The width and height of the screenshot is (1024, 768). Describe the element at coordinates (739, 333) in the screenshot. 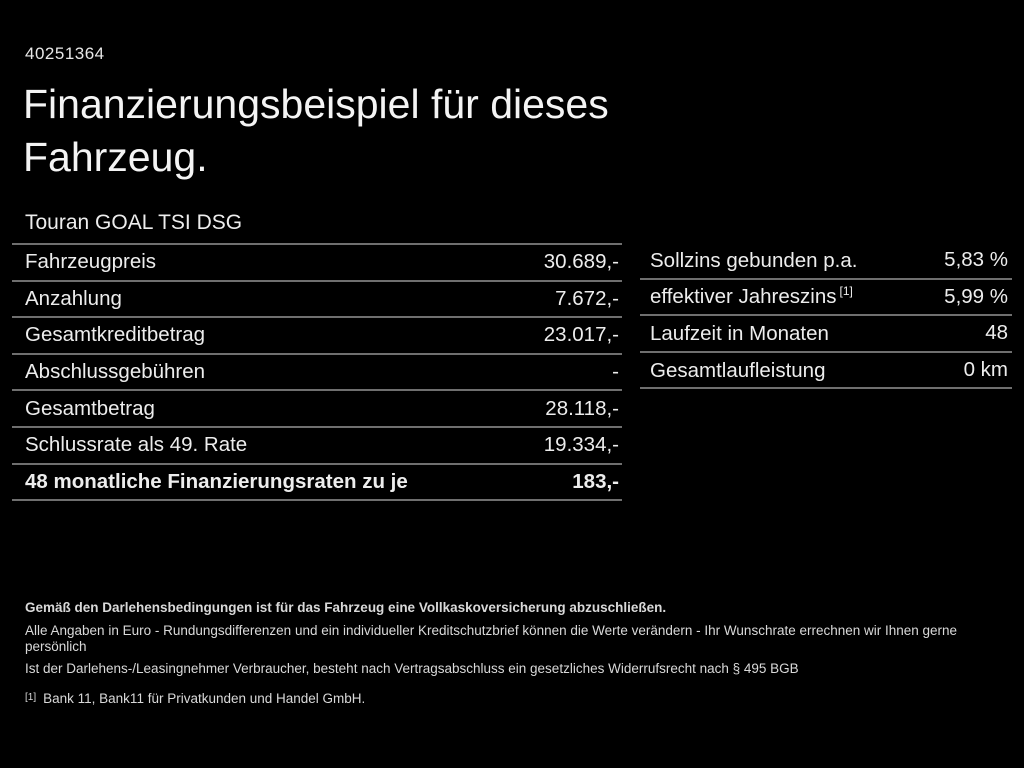

I see `row-label: Laufzeit in Monaten` at that location.